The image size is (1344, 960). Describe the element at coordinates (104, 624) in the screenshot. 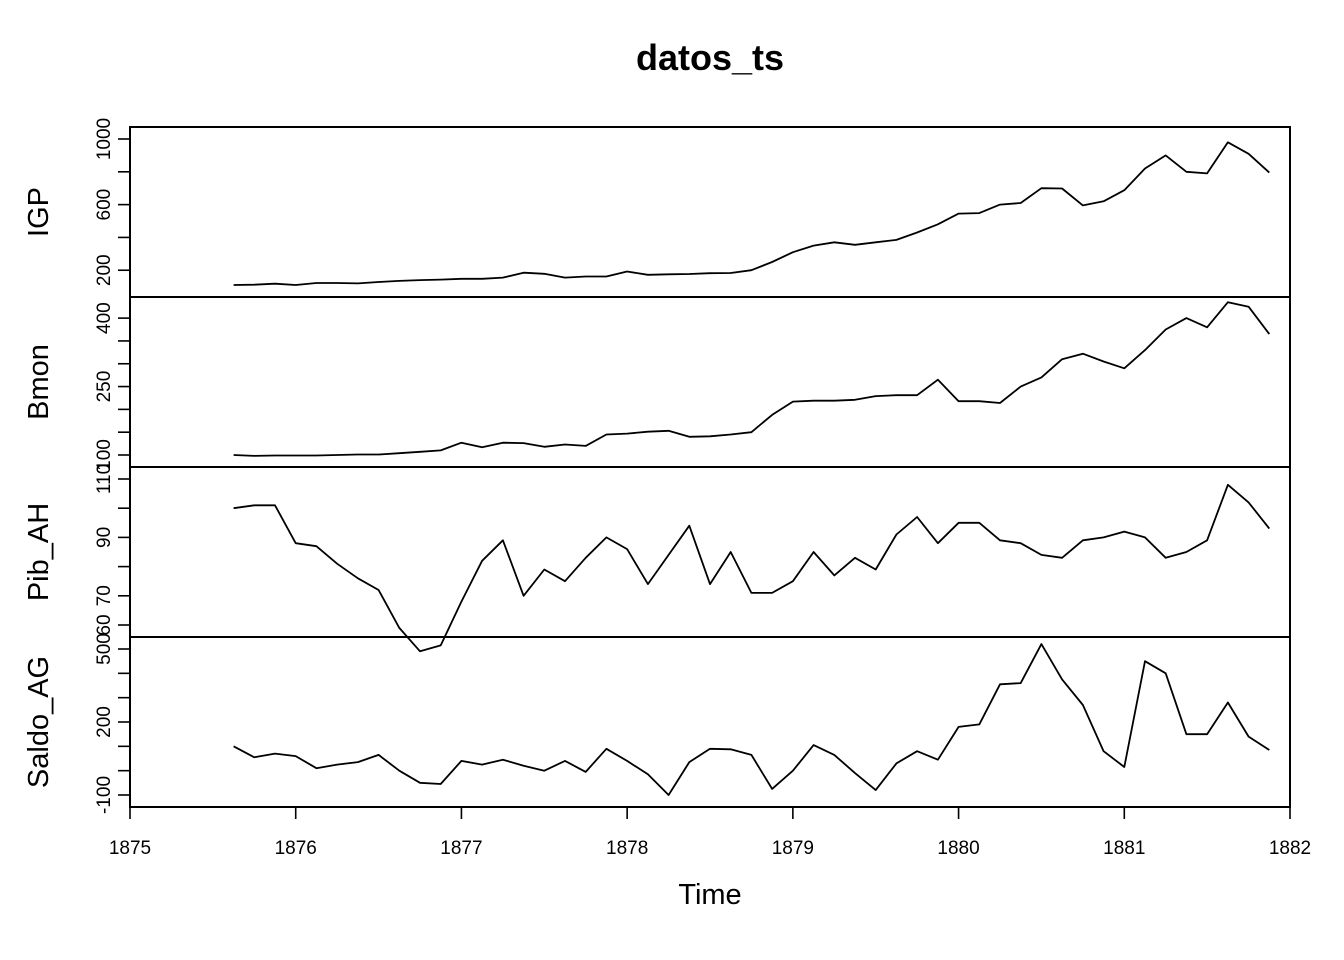

I see `y-tick-label: 60` at that location.